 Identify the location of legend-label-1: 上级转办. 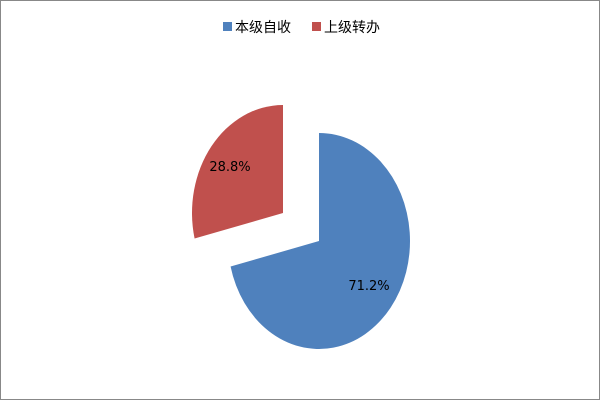
(352, 28).